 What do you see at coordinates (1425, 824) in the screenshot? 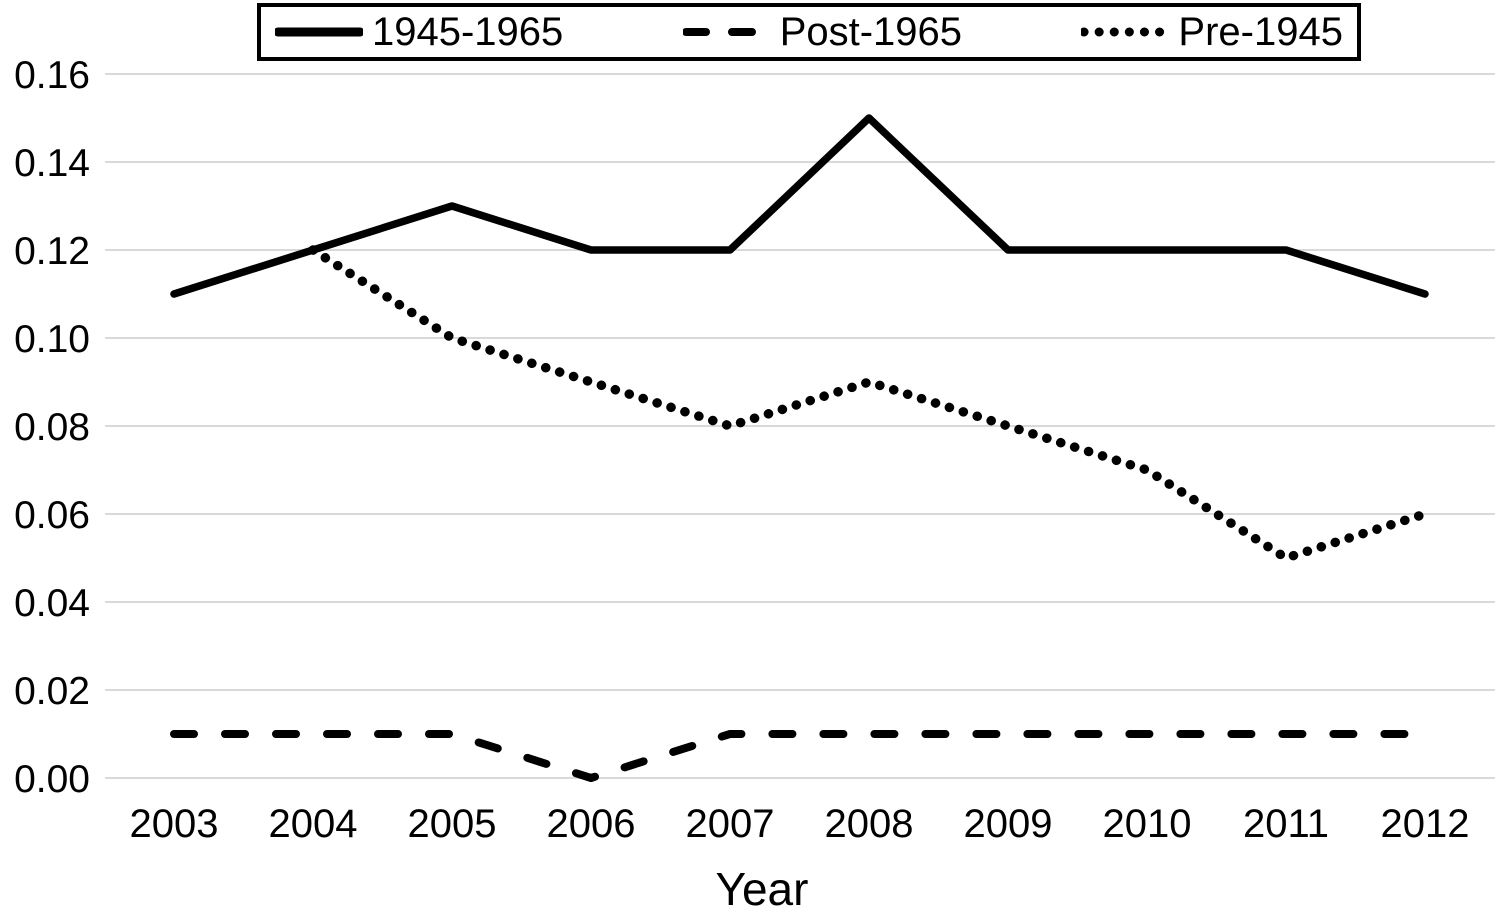
I see `x-tick-label: 2012` at bounding box center [1425, 824].